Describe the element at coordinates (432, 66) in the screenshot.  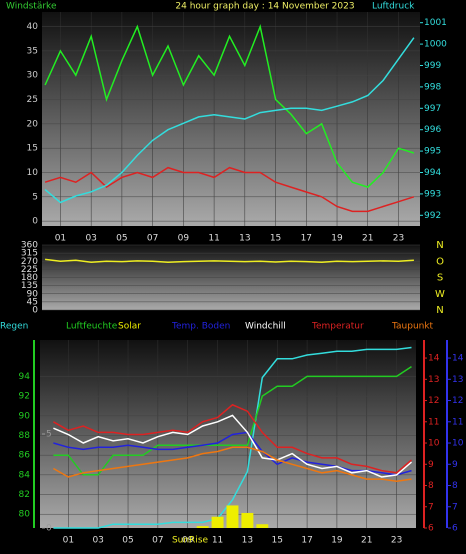
I see `y-tick-label: 999` at that location.